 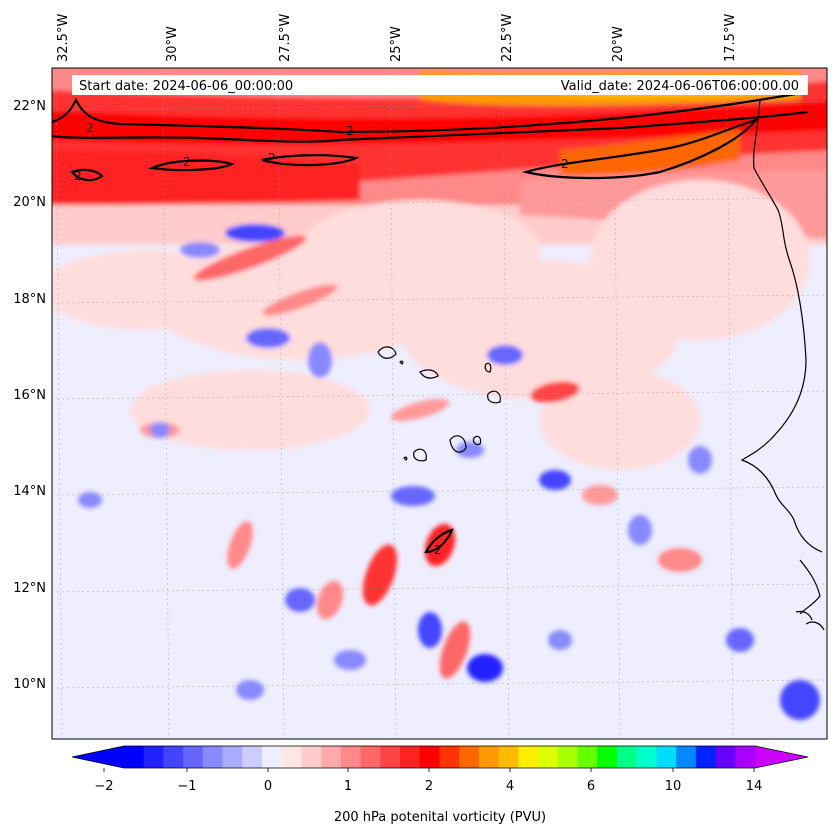 I want to click on colorbar-tick-label: −1, so click(x=186, y=786).